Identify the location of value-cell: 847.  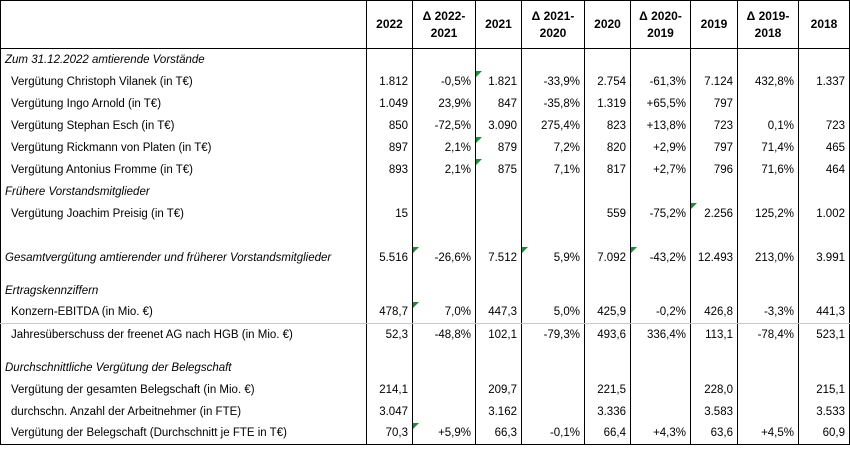
(498, 103).